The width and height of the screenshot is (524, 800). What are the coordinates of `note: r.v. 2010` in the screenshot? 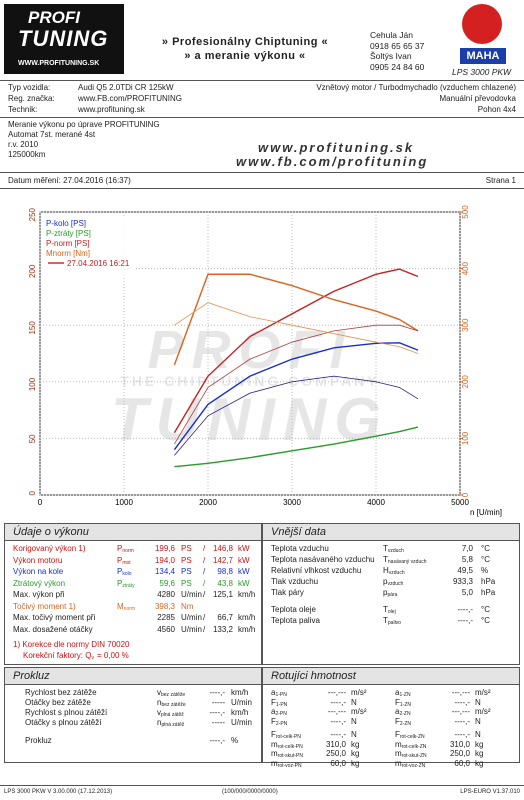 It's located at (23, 144).